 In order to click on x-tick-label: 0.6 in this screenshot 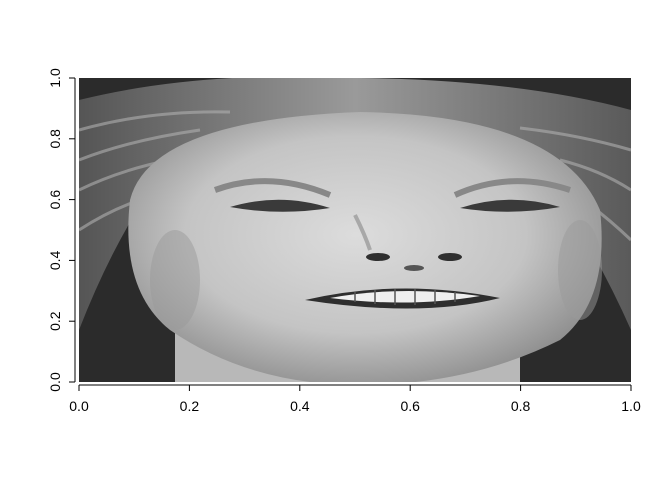, I will do `click(410, 406)`.